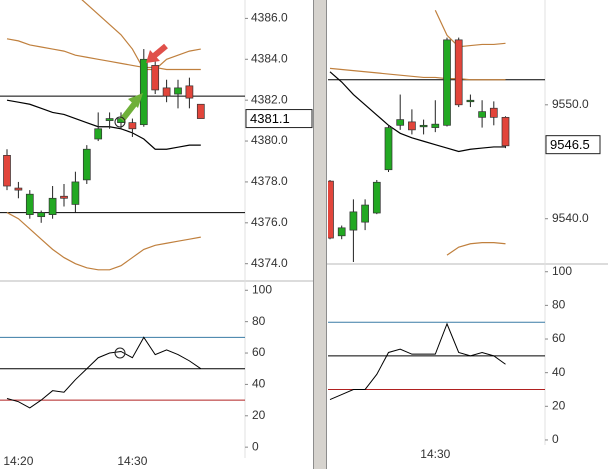 The image size is (608, 469). I want to click on y-tick-label: 4376.0, so click(269, 222).